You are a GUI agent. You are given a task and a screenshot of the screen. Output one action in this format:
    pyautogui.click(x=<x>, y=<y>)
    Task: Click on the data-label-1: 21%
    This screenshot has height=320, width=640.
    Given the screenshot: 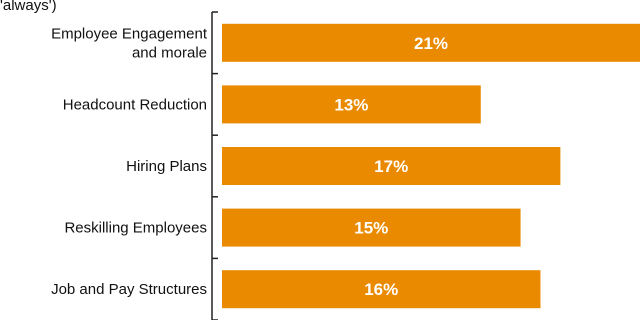 What is the action you would take?
    pyautogui.click(x=431, y=43)
    